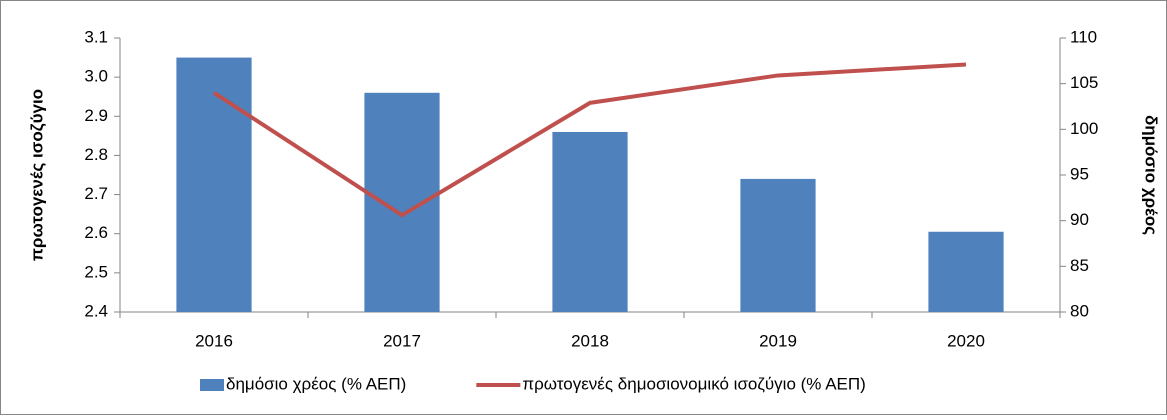 Image resolution: width=1167 pixels, height=420 pixels. What do you see at coordinates (1084, 82) in the screenshot?
I see `y2-tick-label: 105` at bounding box center [1084, 82].